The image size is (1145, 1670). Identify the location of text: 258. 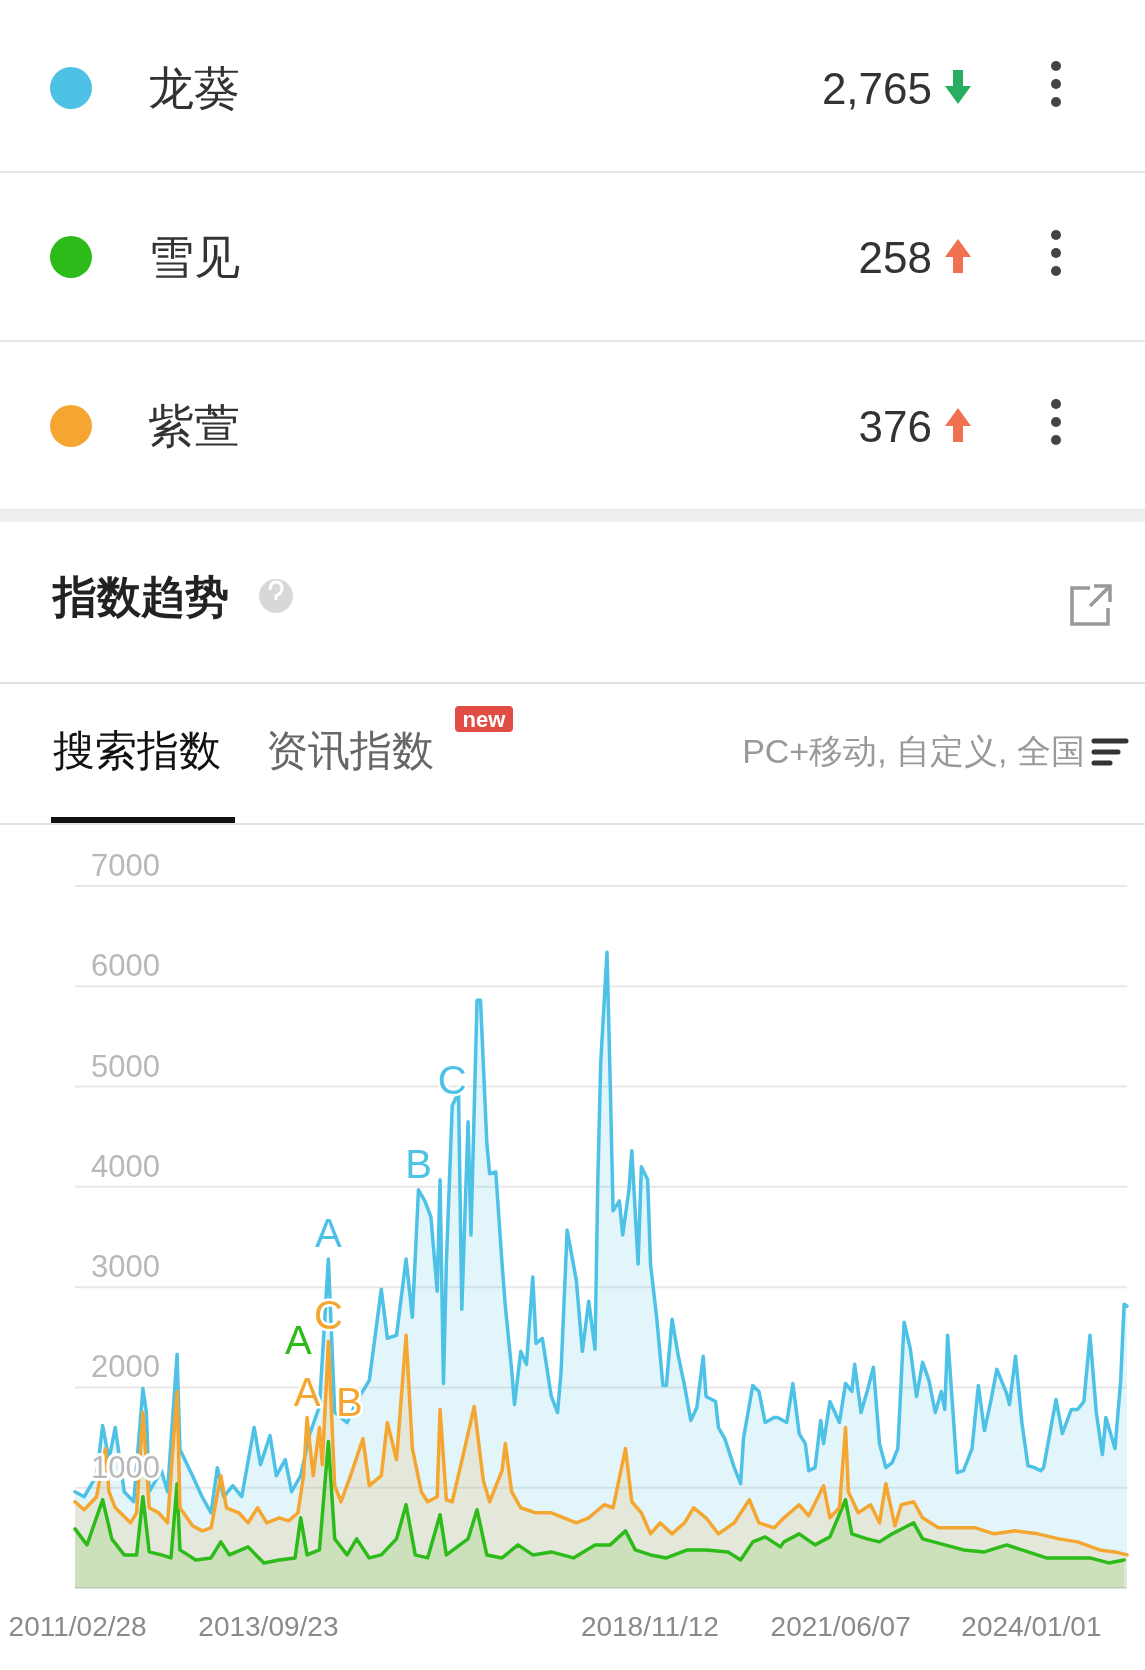
(895, 257).